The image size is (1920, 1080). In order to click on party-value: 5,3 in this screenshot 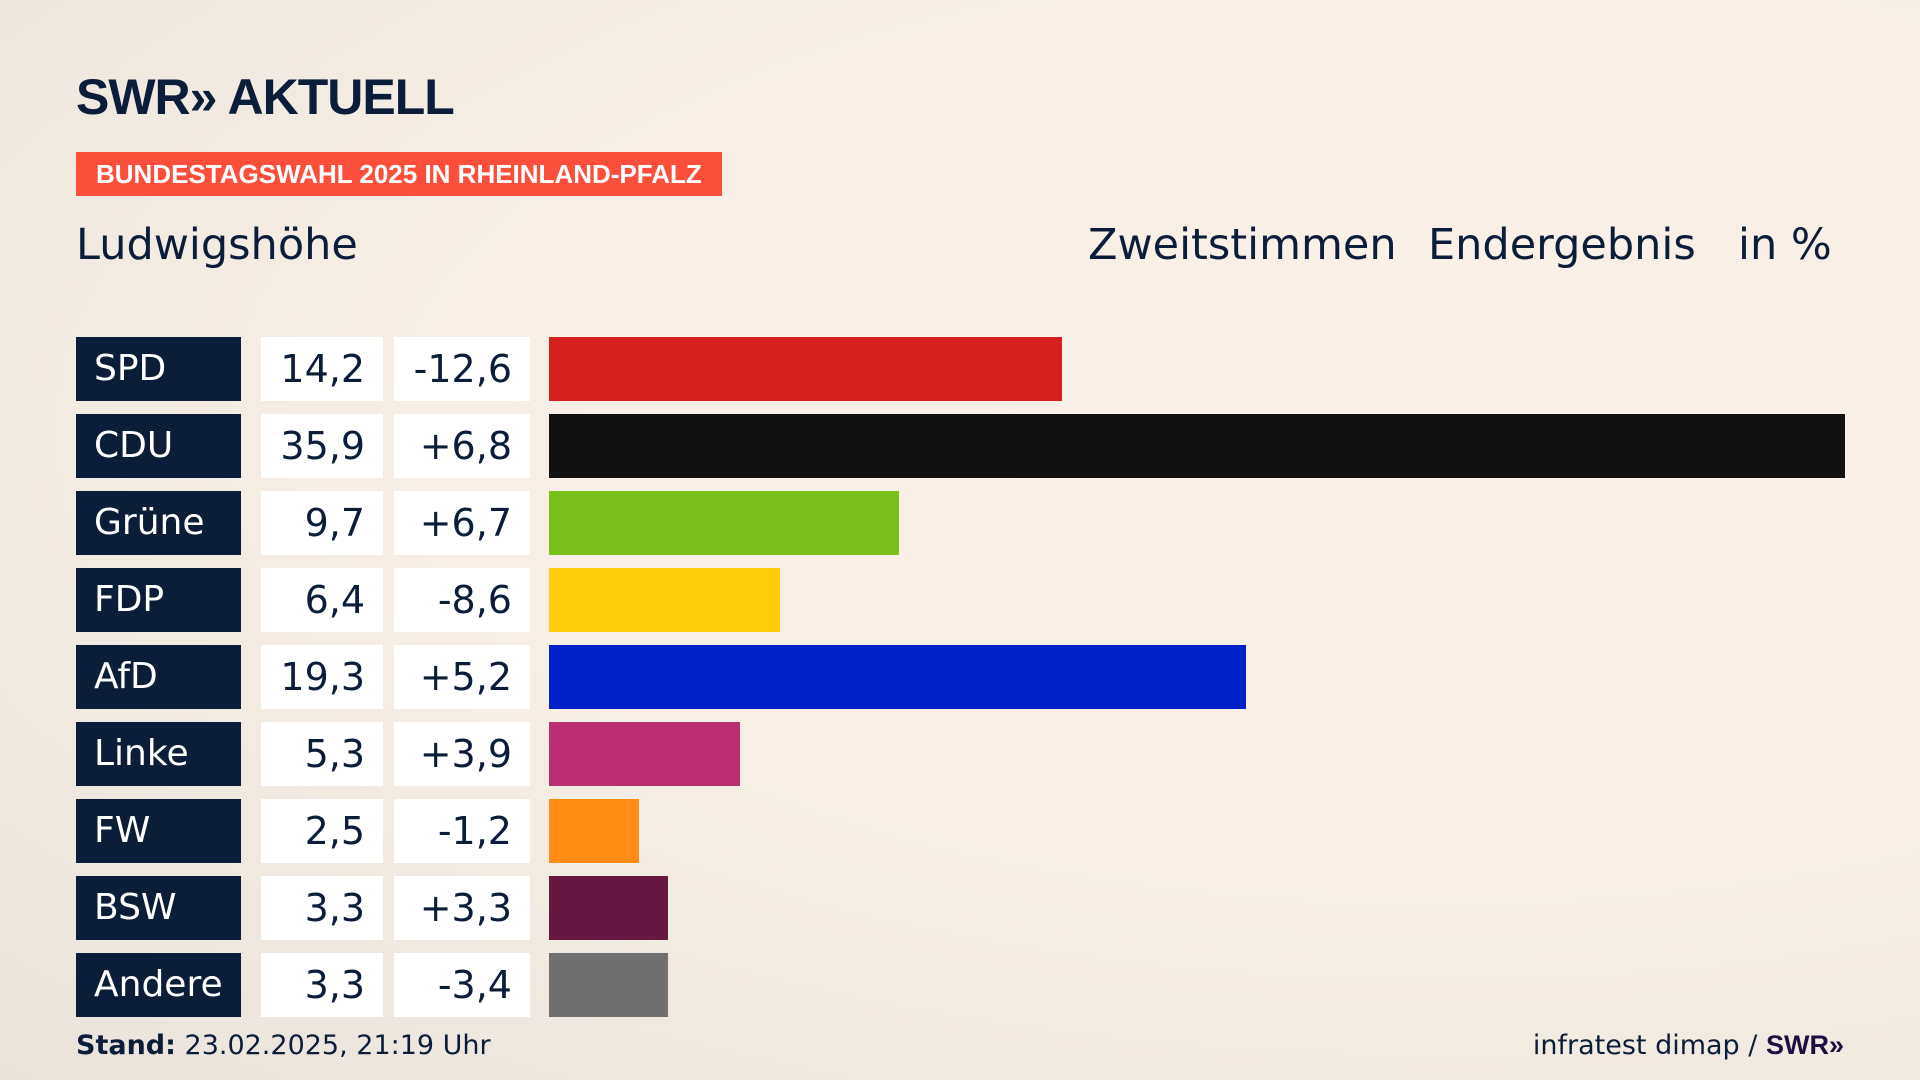, I will do `click(322, 754)`.